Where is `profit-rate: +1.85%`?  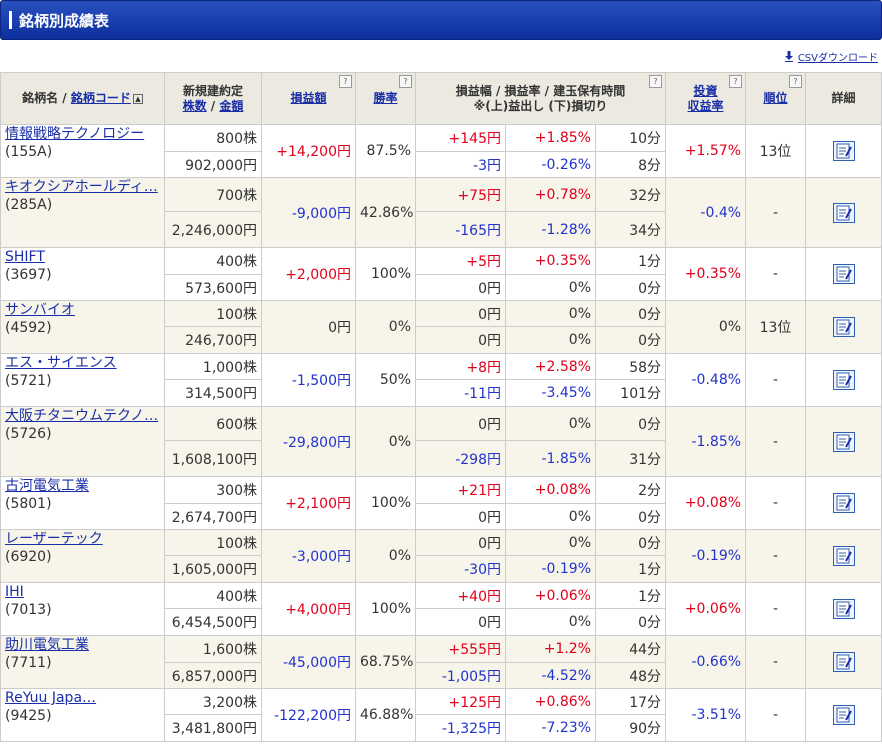
profit-rate: +1.85% is located at coordinates (550, 138).